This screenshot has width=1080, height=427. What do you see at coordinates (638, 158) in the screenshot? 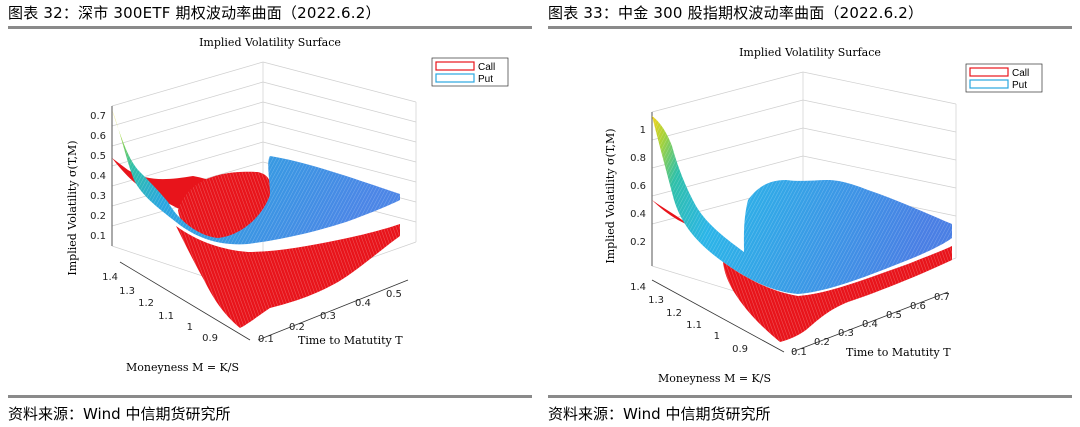
I see `tick-label: 0.8` at bounding box center [638, 158].